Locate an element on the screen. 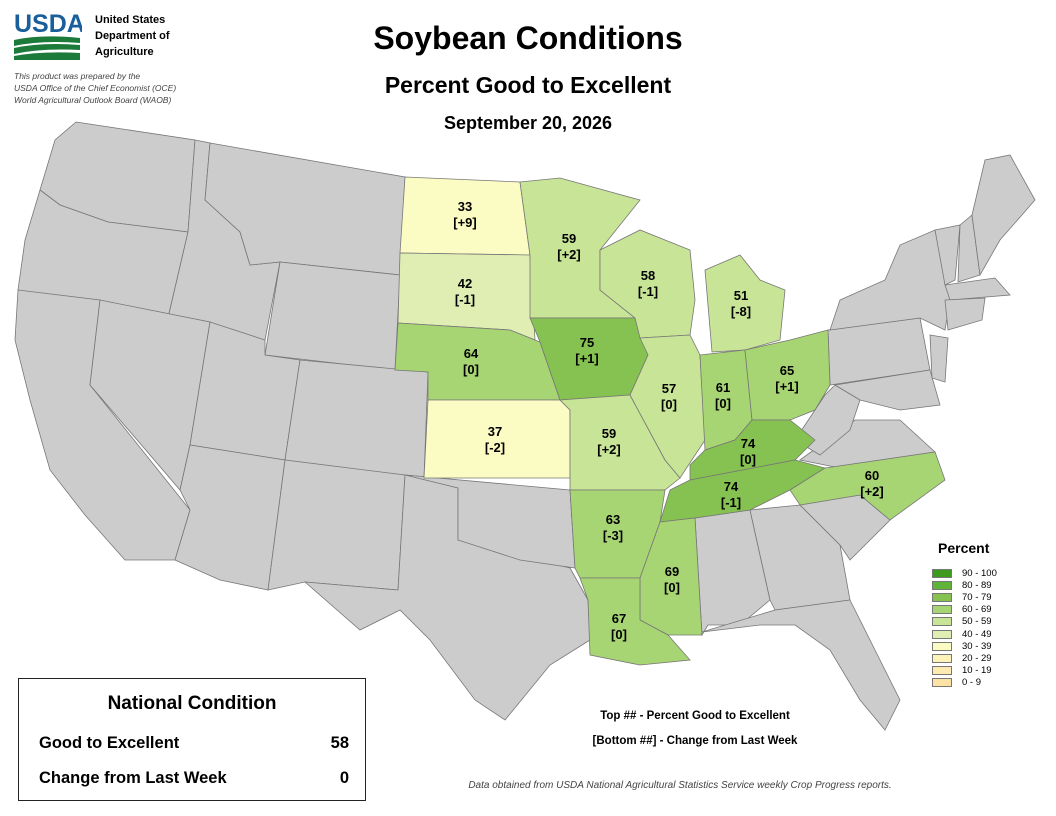 This screenshot has height=816, width=1056. map-title: Soybean Conditions is located at coordinates (528, 38).